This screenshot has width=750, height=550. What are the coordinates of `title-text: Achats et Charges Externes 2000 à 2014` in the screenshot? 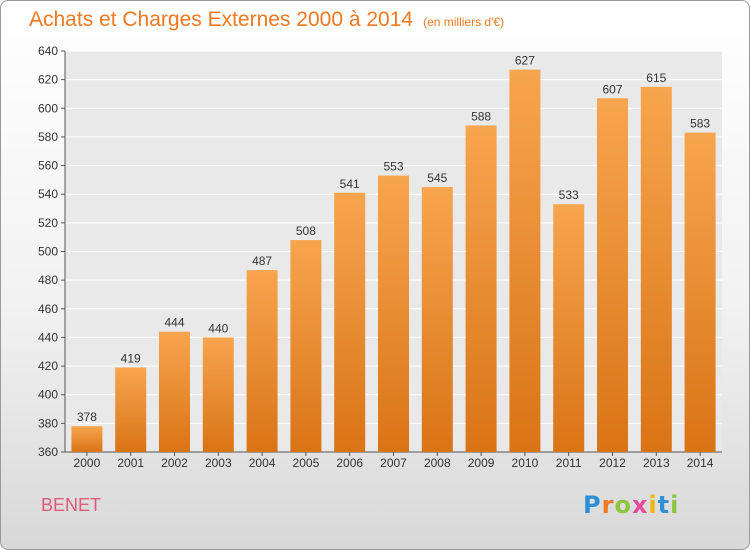 It's located at (221, 19).